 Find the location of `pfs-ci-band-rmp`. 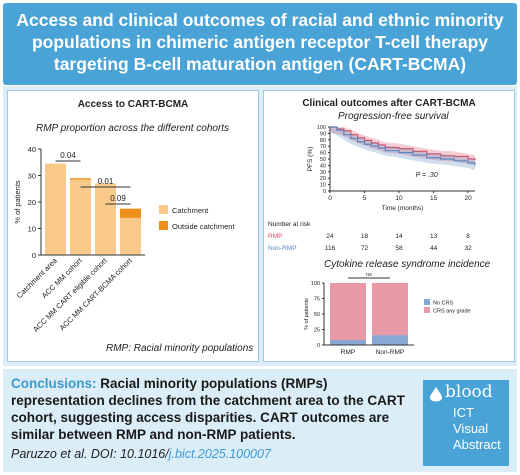

pfs-ci-band-rmp is located at coordinates (402, 146).